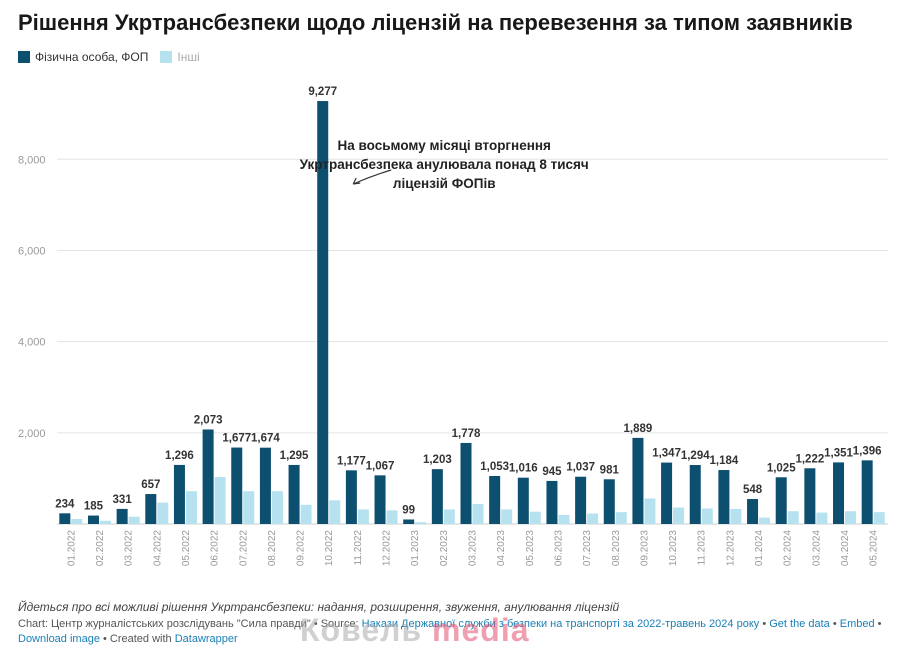 Image resolution: width=900 pixels, height=657 pixels. I want to click on x-tick-label: 11.2022, so click(358, 548).